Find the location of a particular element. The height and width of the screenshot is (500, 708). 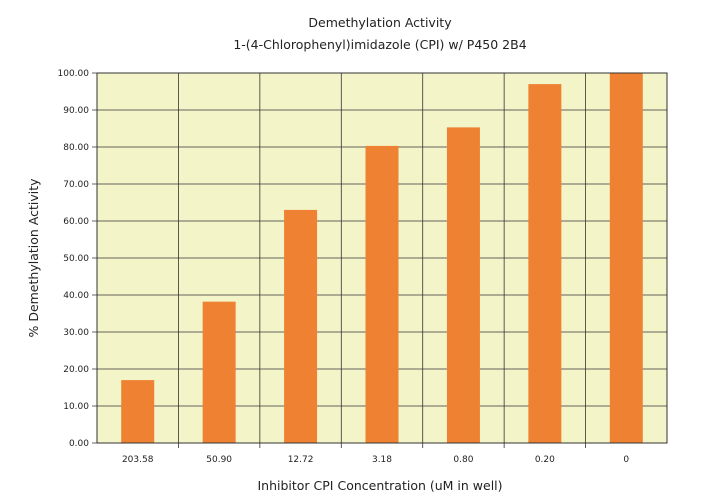

y-tick-label: 80.00 is located at coordinates (76, 148).